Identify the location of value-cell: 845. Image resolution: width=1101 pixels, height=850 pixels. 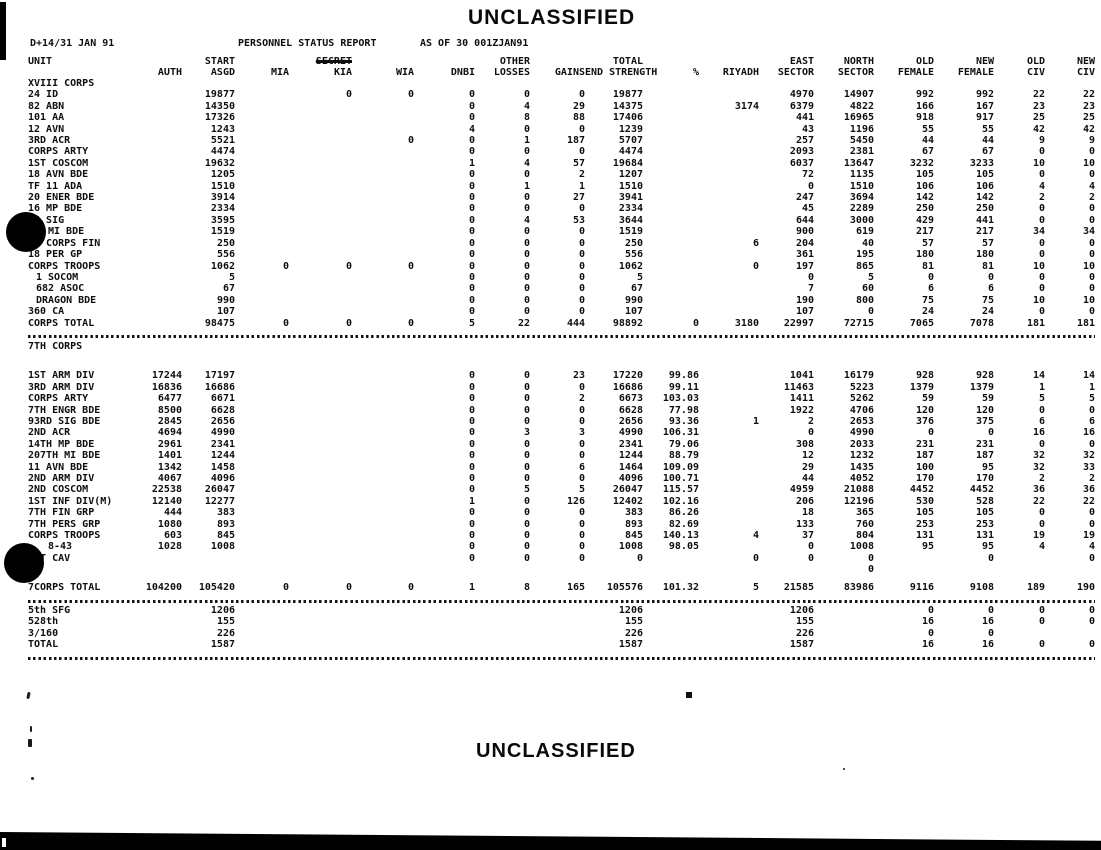
(633, 536).